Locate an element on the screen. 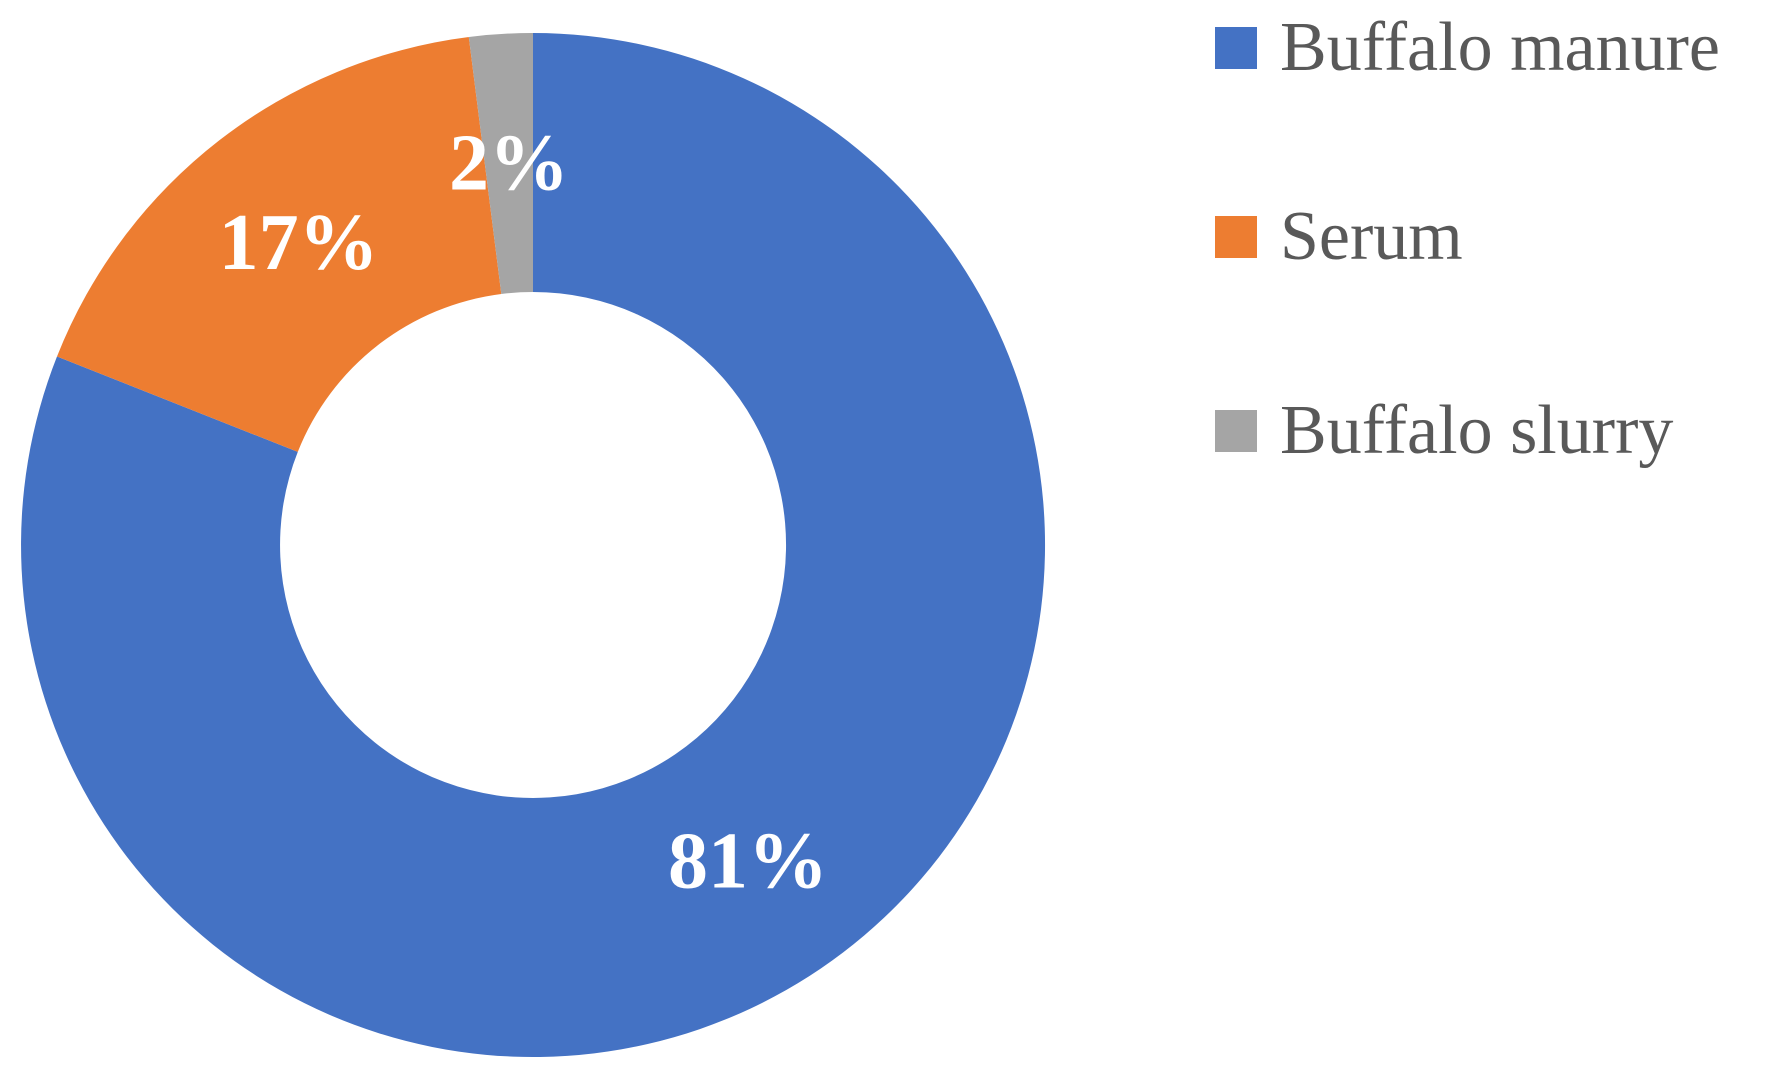  legend-label-buffalo-manure: Buffalo manure is located at coordinates (1500, 47).